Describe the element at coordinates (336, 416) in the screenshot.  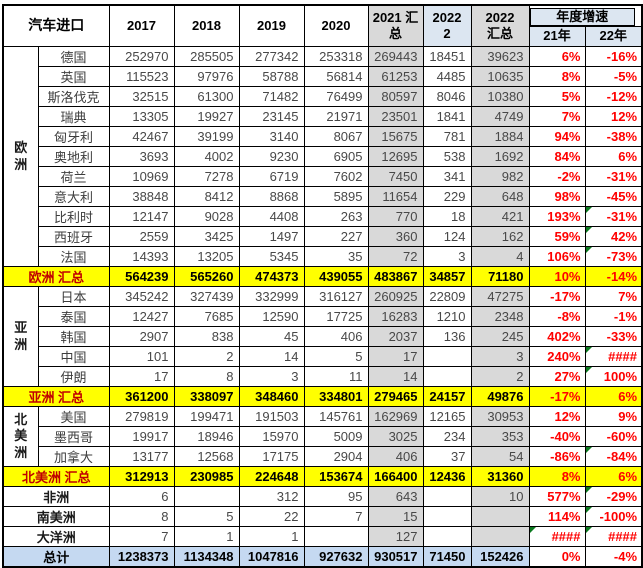
I see `value-cell: 145761` at that location.